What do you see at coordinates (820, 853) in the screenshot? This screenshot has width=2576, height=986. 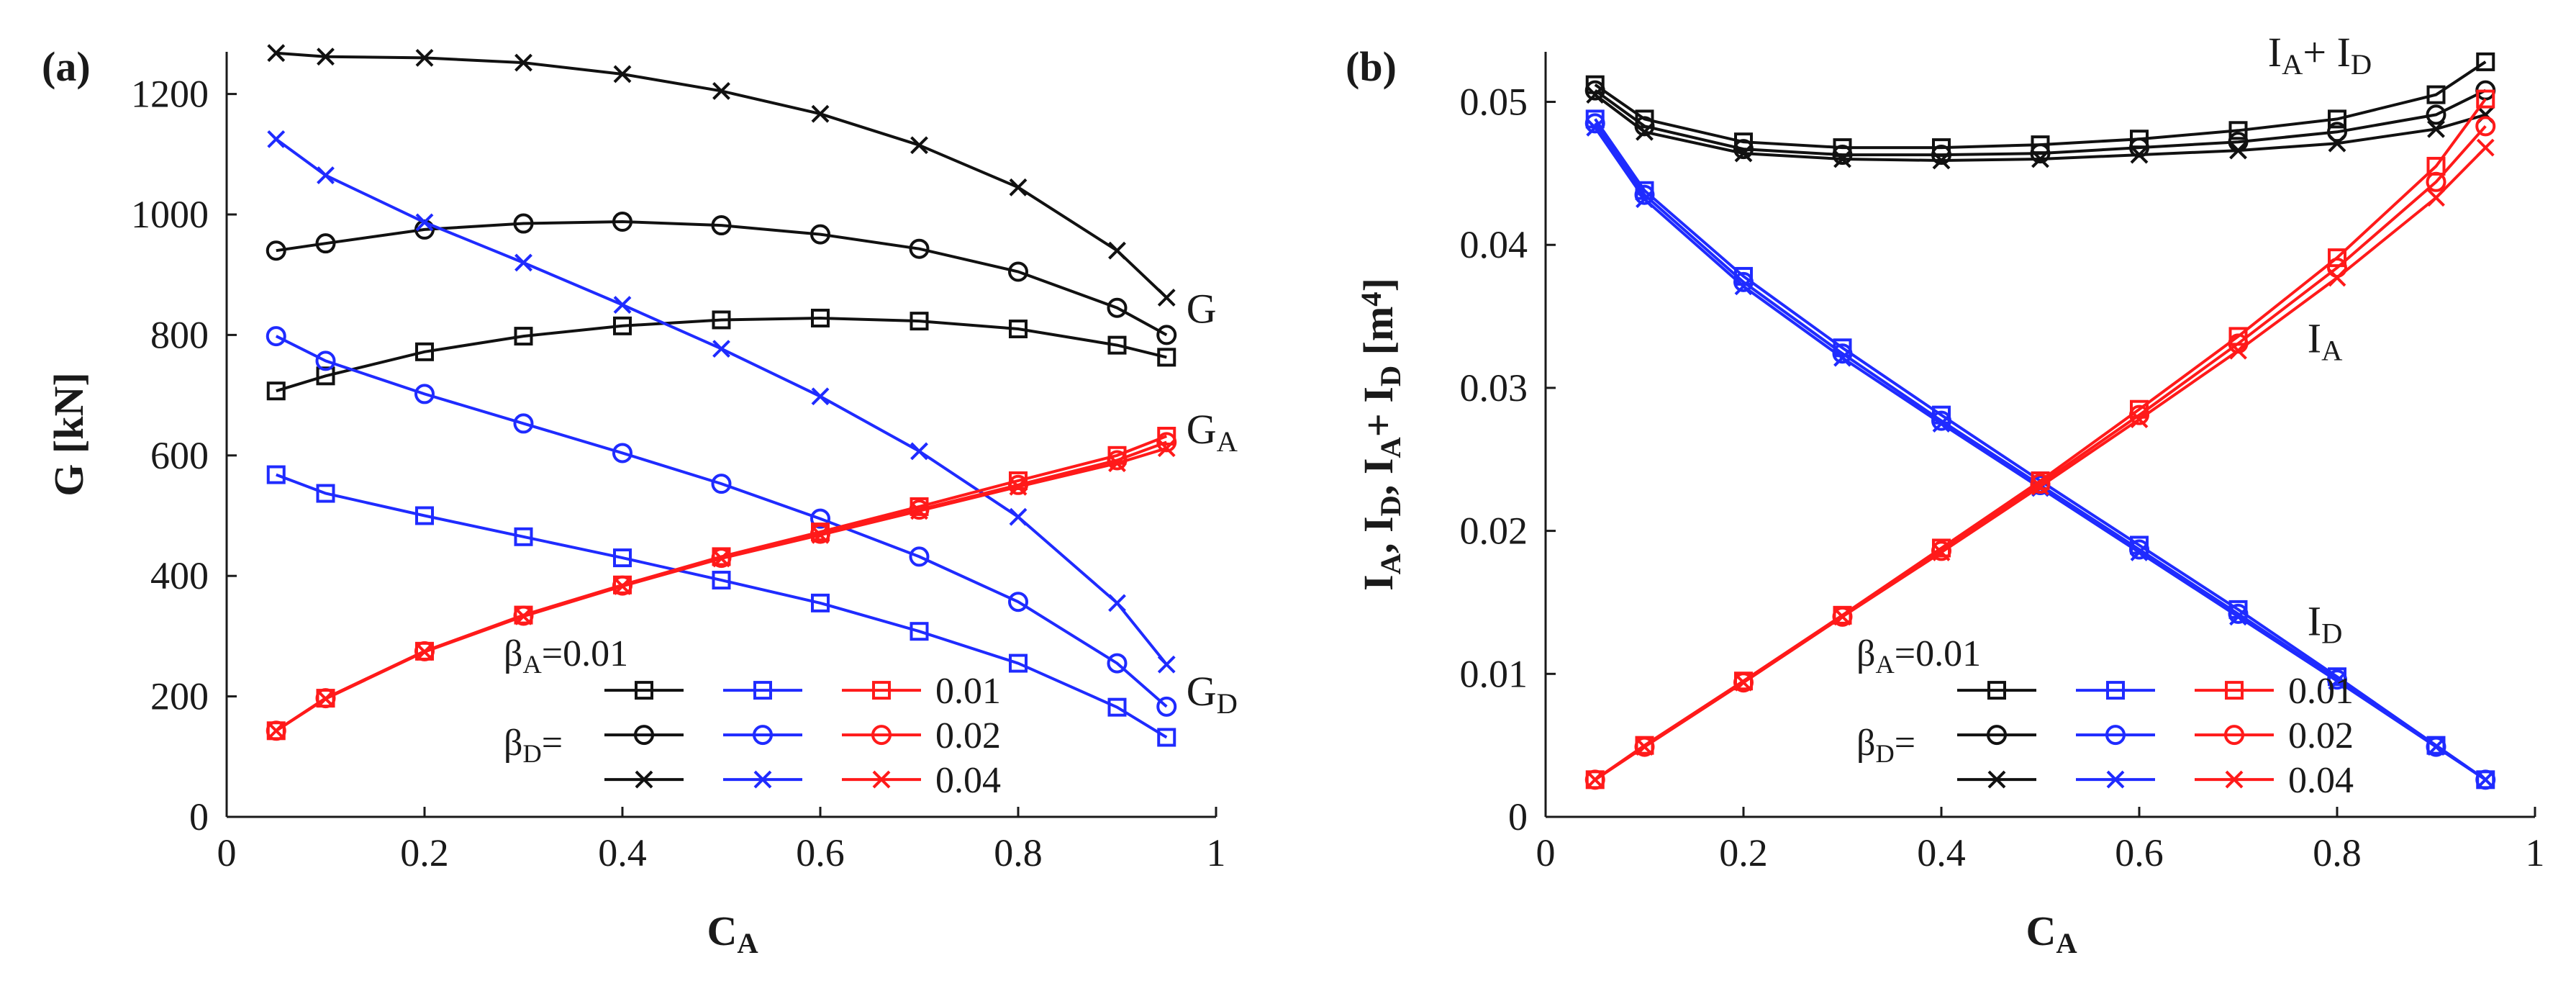 I see `a-x-tick-label: 0.6` at bounding box center [820, 853].